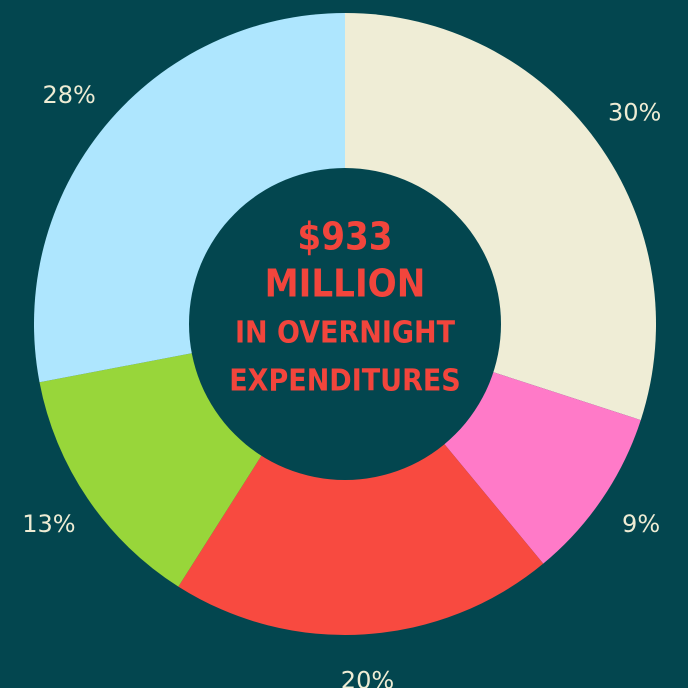 Image resolution: width=688 pixels, height=688 pixels. Describe the element at coordinates (345, 333) in the screenshot. I see `center-label: IN OVERNIGHT` at that location.